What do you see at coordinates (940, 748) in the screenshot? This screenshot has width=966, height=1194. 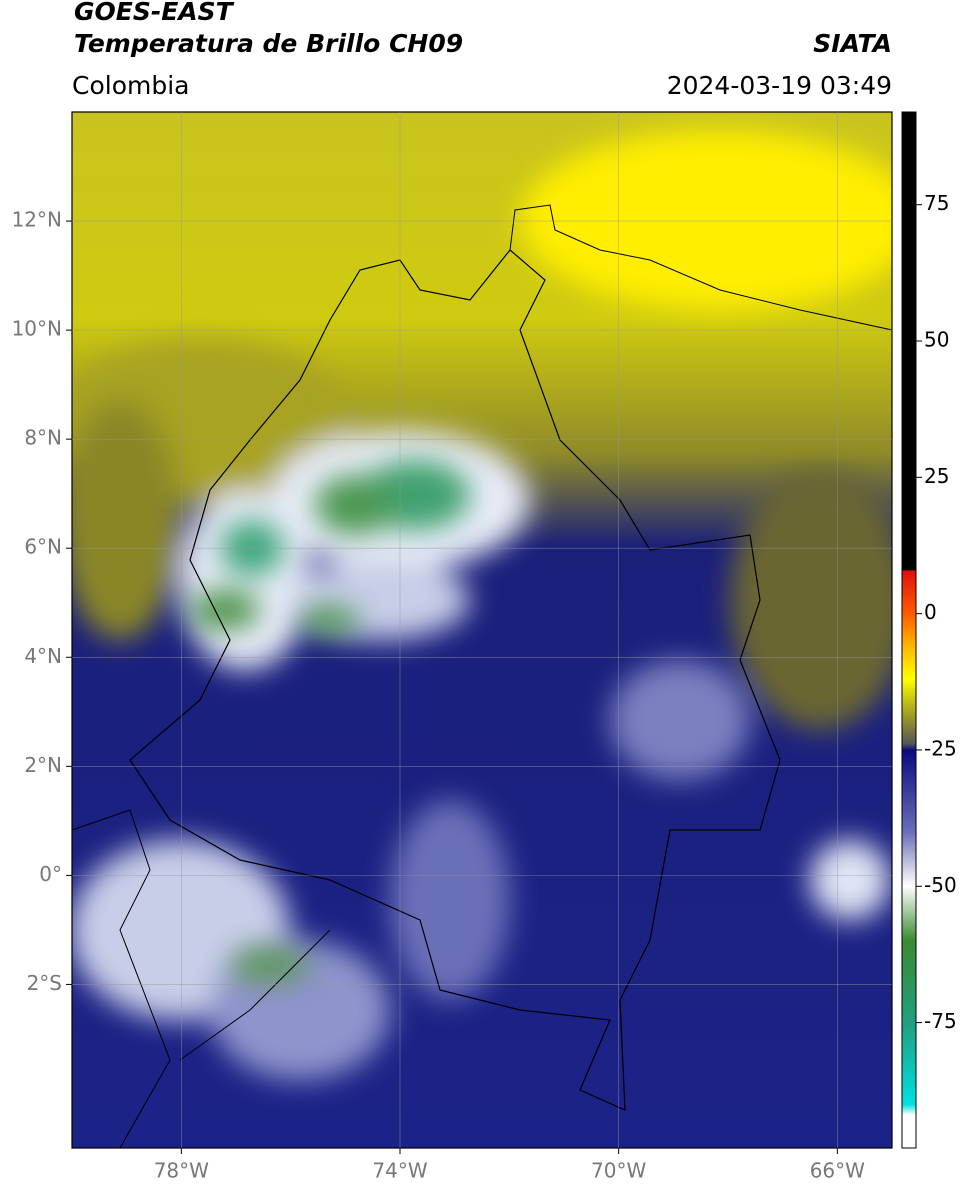 I see `colorbar-tick-label: -25` at bounding box center [940, 748].